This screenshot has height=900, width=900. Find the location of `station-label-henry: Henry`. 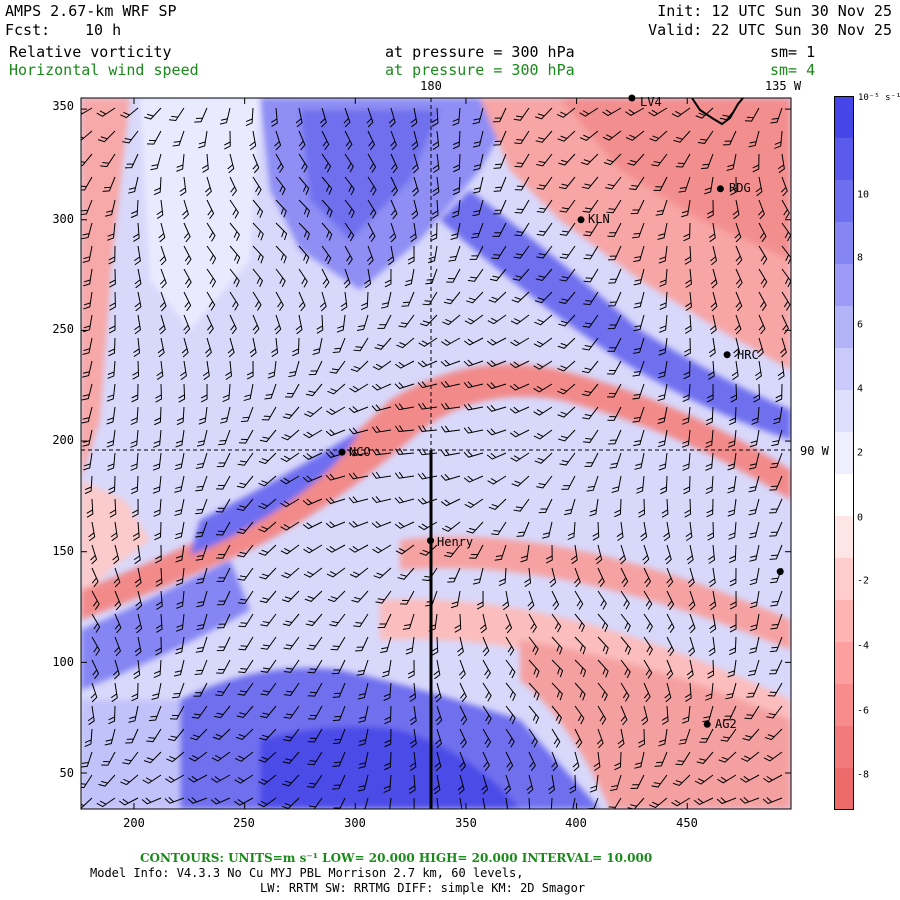

station-label-henry: Henry is located at coordinates (455, 542).